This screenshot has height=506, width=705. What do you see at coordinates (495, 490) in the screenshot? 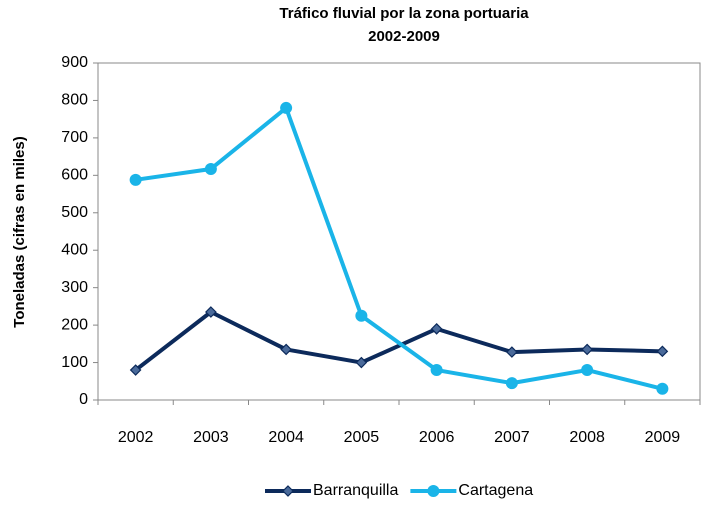
I see `legend-label: Cartagena` at bounding box center [495, 490].